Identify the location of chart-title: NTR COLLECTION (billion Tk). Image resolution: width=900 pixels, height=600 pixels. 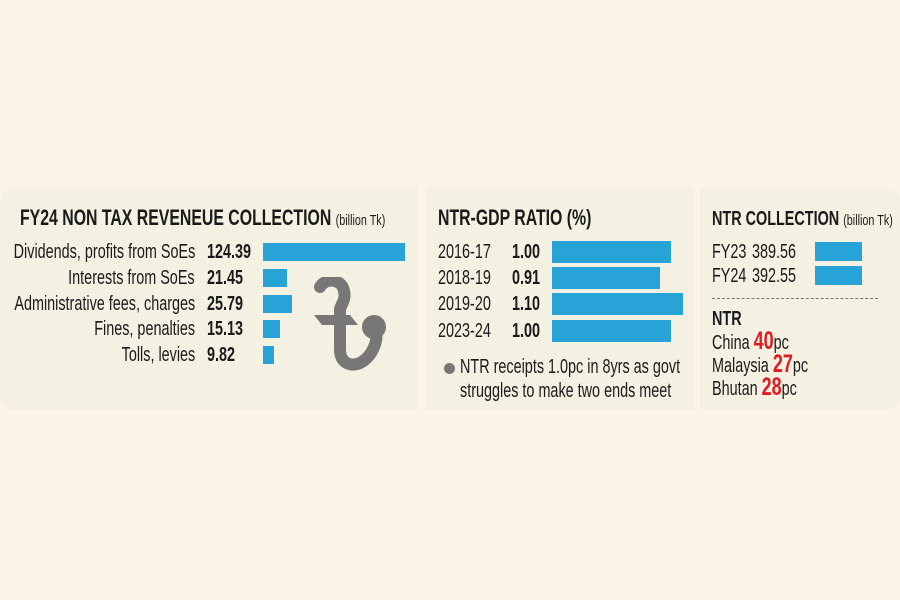
(802, 219).